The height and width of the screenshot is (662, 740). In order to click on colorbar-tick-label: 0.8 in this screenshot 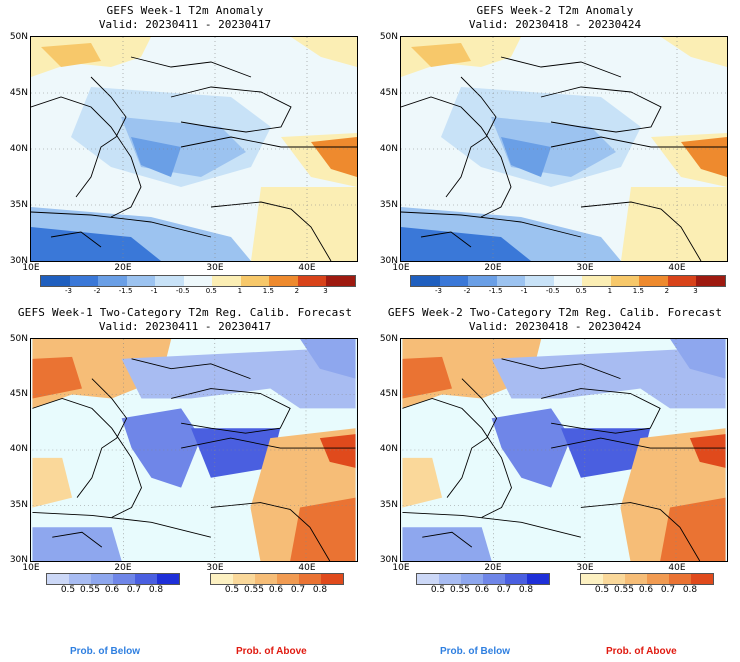, I will do `click(526, 590)`.